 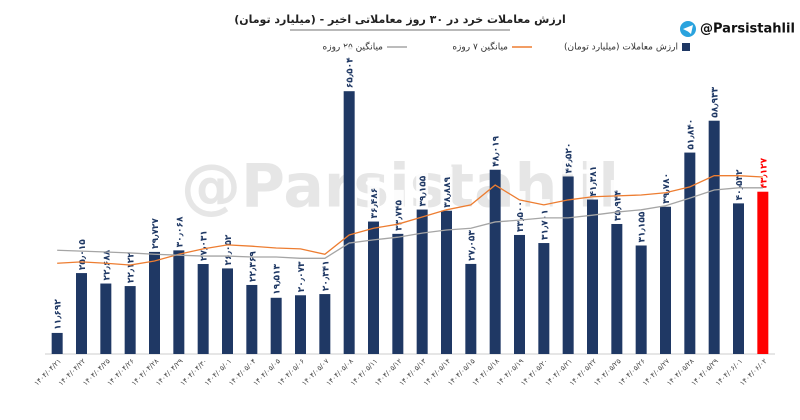 I want to click on value-label: ۴۸٫۰۱۹, so click(x=497, y=150).